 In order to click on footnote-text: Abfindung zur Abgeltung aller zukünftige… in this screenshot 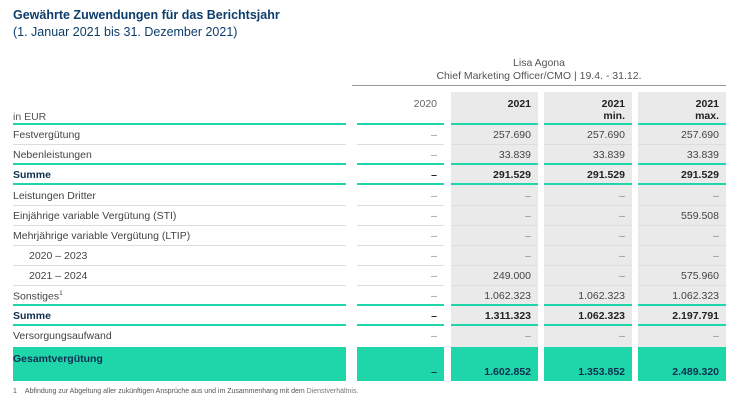, I will do `click(164, 391)`.